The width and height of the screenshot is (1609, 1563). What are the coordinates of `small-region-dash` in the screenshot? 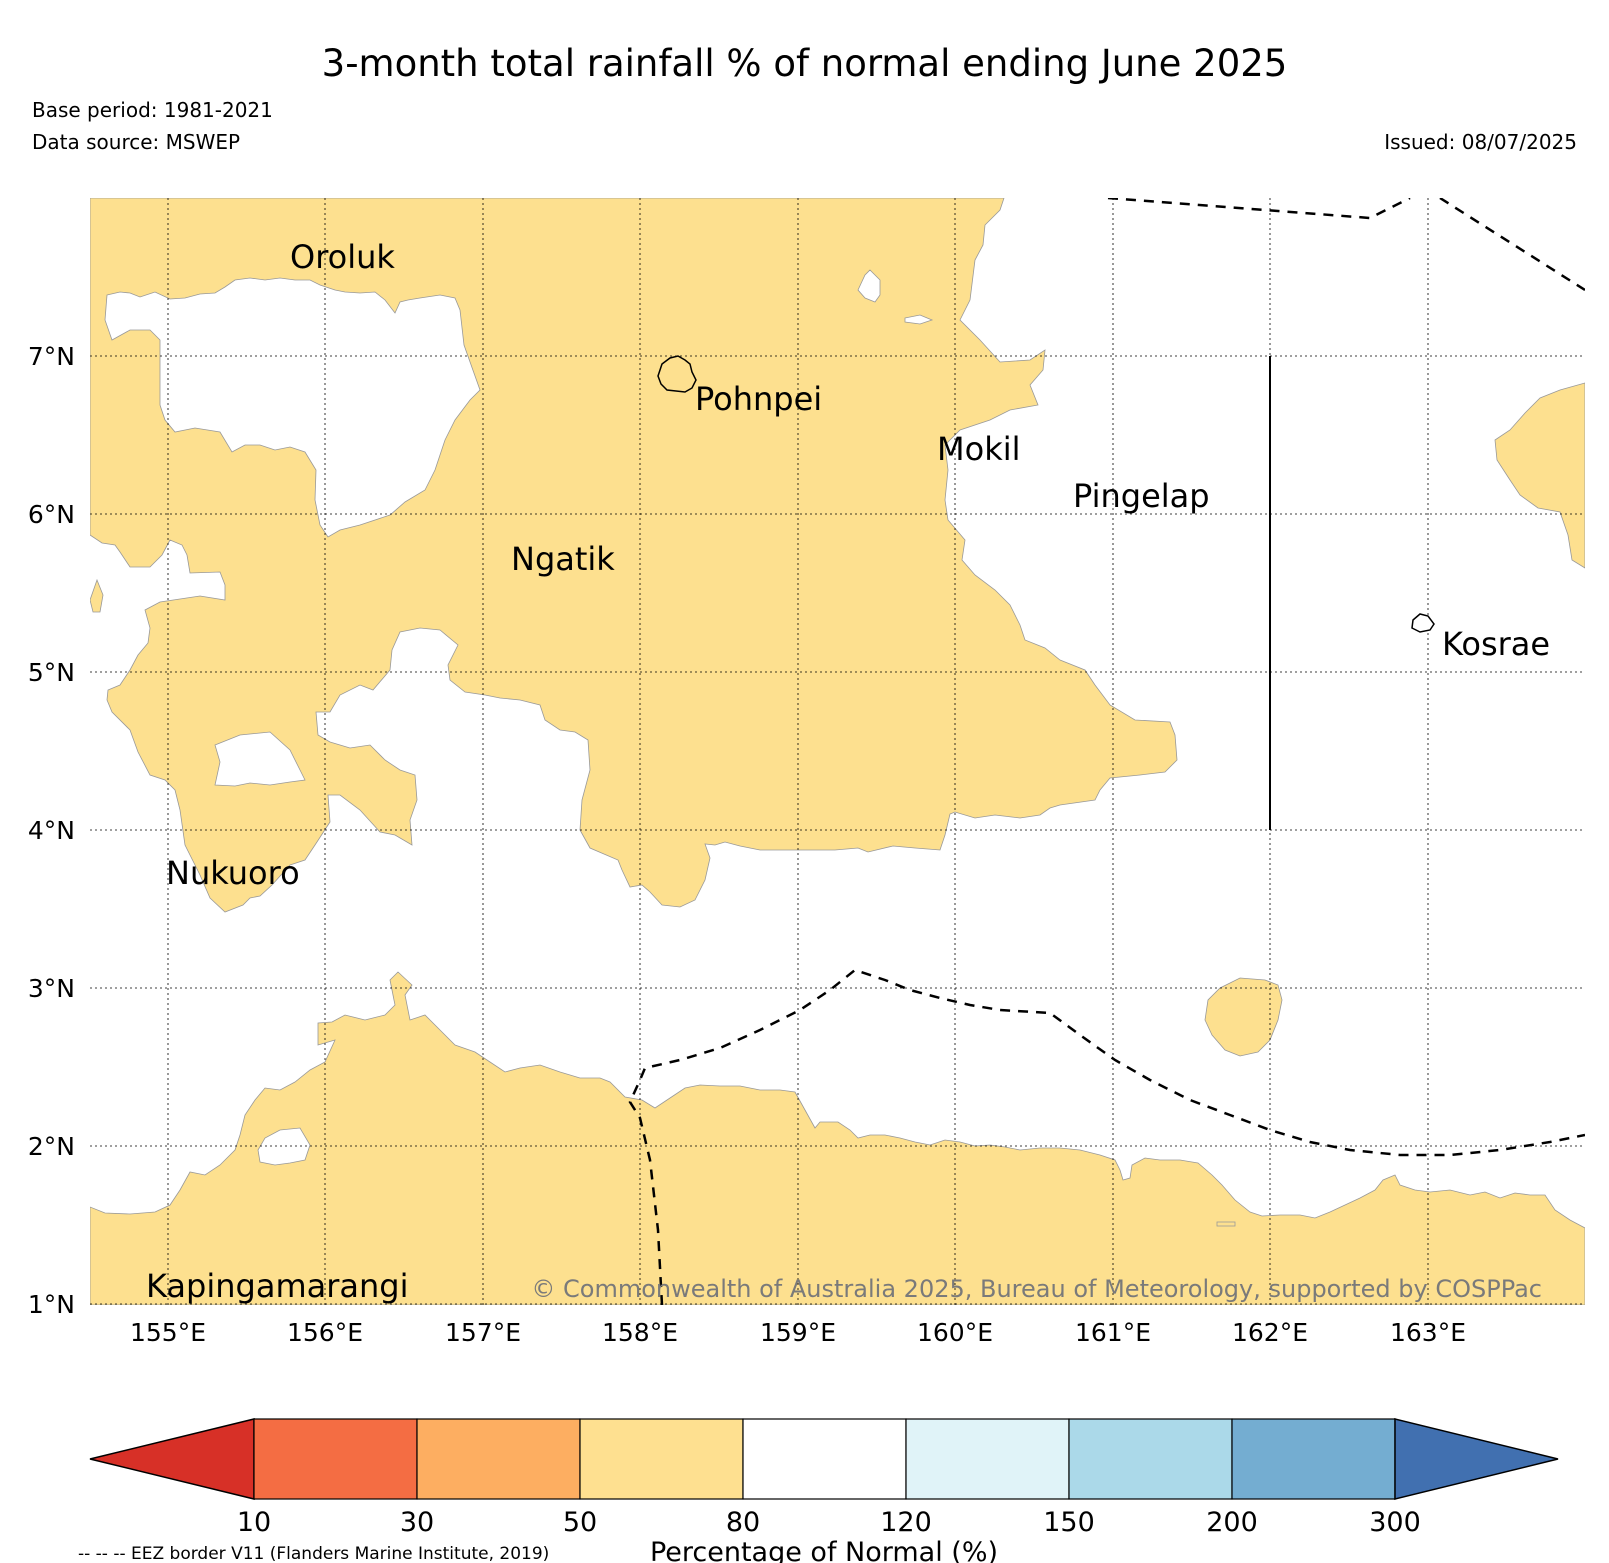 It's located at (1226, 1224).